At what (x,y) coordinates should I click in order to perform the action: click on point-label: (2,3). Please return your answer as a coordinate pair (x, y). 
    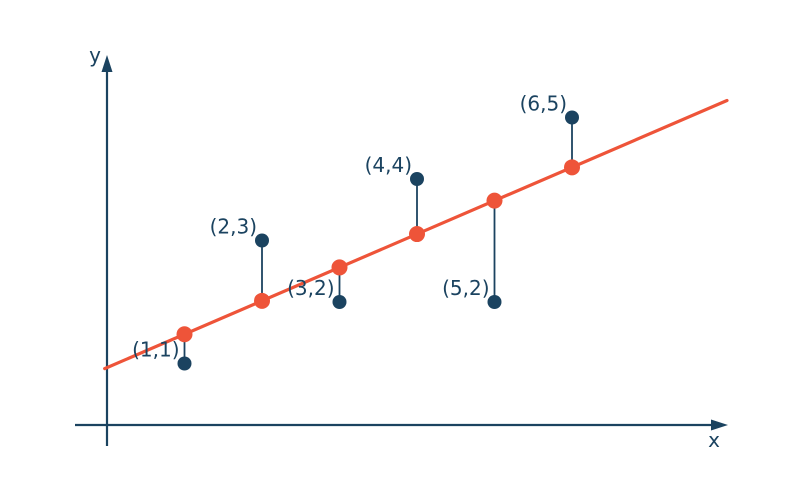
    Looking at the image, I should click on (233, 227).